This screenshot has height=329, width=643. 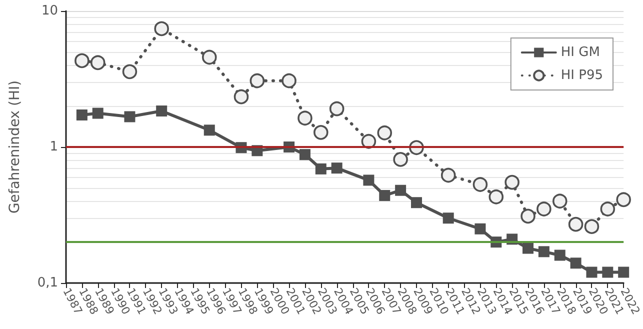 What do you see at coordinates (47, 283) in the screenshot?
I see `y-tick-label: 0,1` at bounding box center [47, 283].